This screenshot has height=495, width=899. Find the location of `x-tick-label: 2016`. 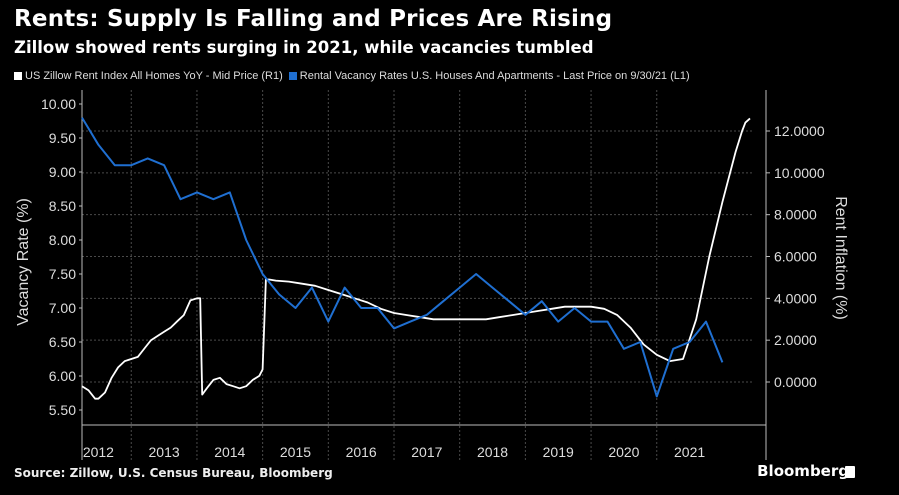

x-tick-label: 2016 is located at coordinates (361, 452).